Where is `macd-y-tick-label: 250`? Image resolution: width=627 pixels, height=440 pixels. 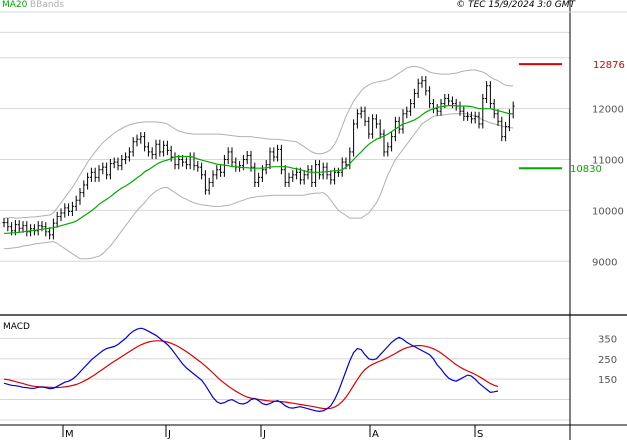 macd-y-tick-label: 250 is located at coordinates (607, 360).